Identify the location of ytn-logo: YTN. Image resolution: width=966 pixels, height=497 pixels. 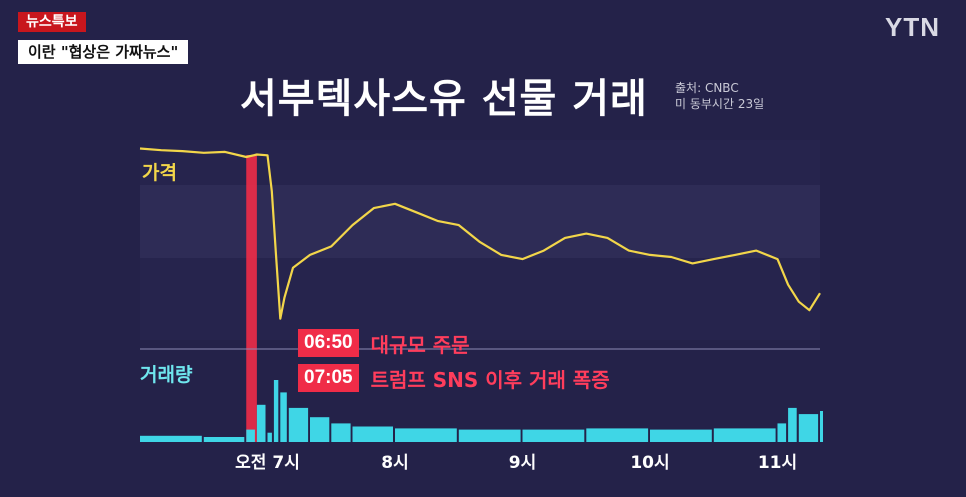
(912, 27).